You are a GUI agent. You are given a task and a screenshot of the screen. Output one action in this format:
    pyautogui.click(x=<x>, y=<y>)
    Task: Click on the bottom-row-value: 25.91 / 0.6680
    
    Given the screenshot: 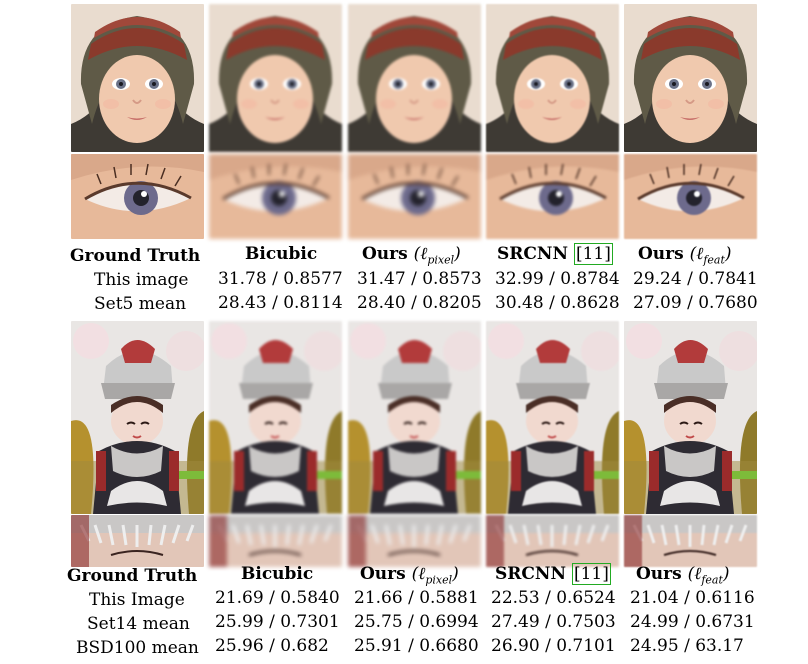 What is the action you would take?
    pyautogui.click(x=416, y=646)
    